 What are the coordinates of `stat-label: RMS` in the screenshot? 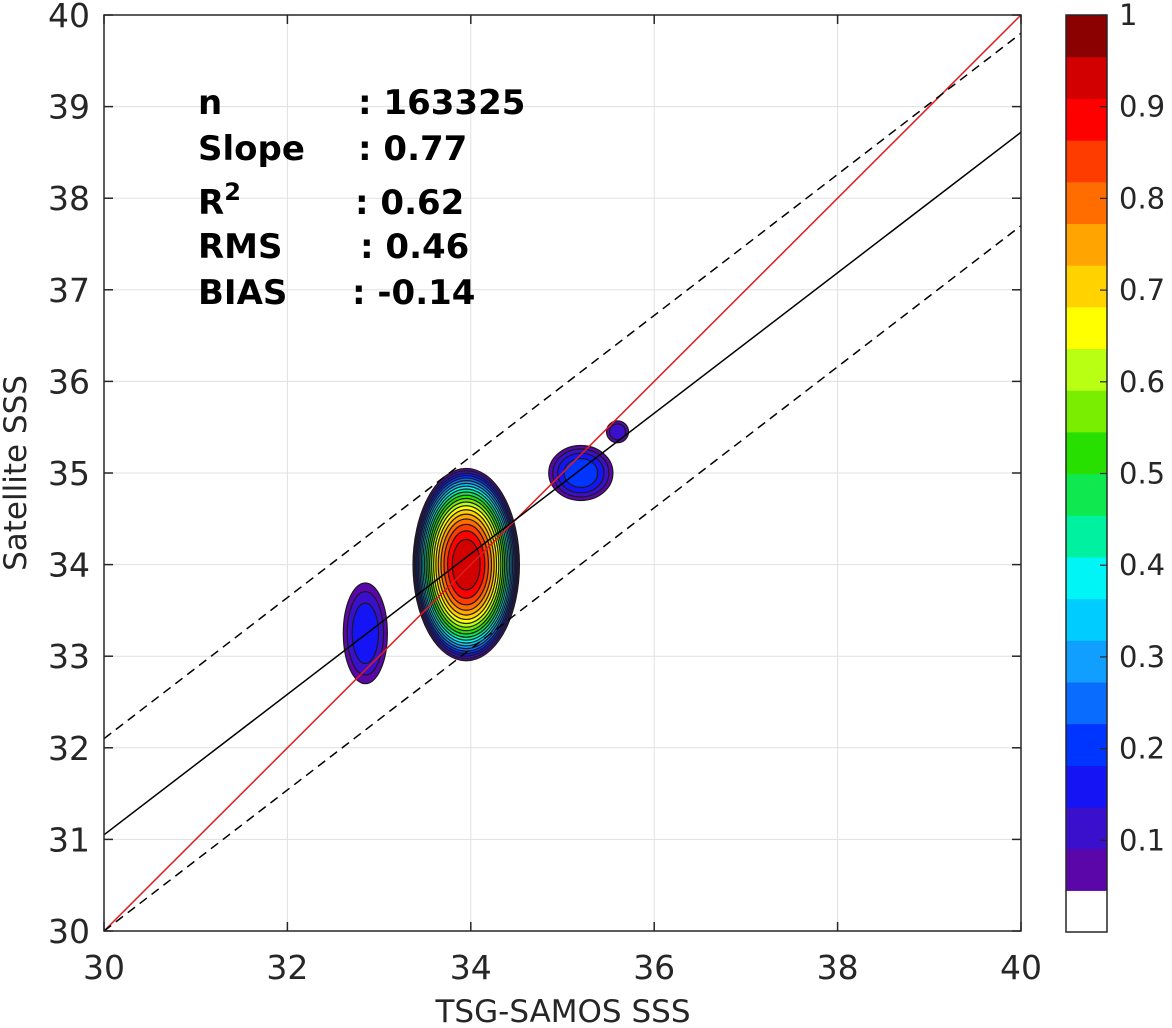 It's located at (240, 247).